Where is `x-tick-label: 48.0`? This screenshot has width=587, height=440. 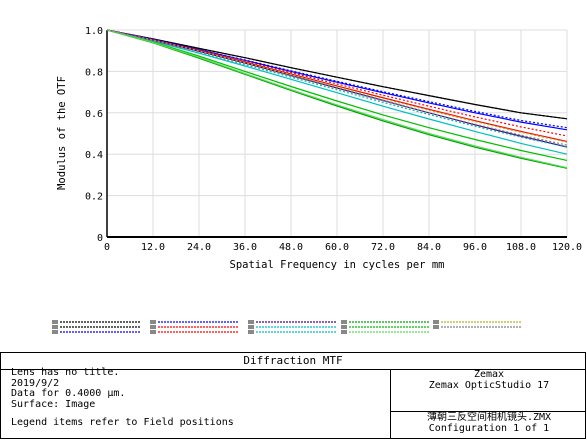
x-tick-label: 48.0 is located at coordinates (291, 247).